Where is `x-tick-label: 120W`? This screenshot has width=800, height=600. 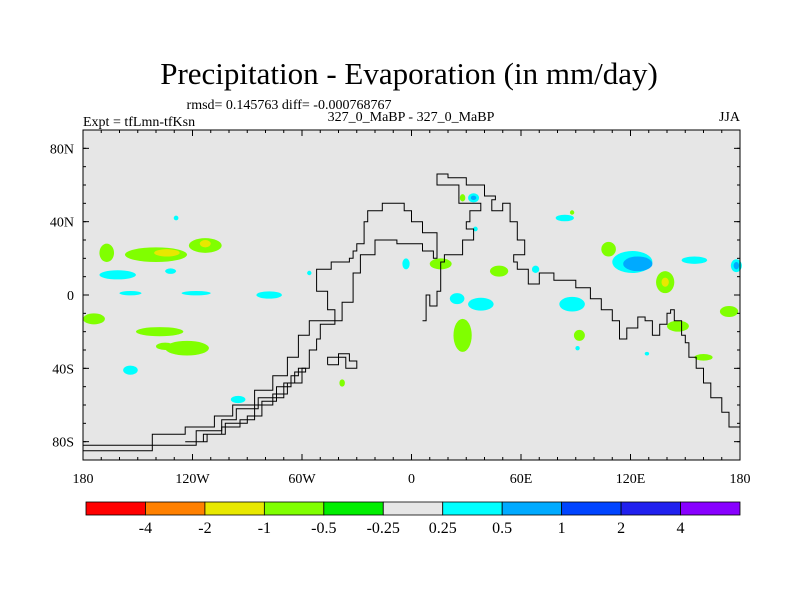 x-tick-label: 120W is located at coordinates (192, 479).